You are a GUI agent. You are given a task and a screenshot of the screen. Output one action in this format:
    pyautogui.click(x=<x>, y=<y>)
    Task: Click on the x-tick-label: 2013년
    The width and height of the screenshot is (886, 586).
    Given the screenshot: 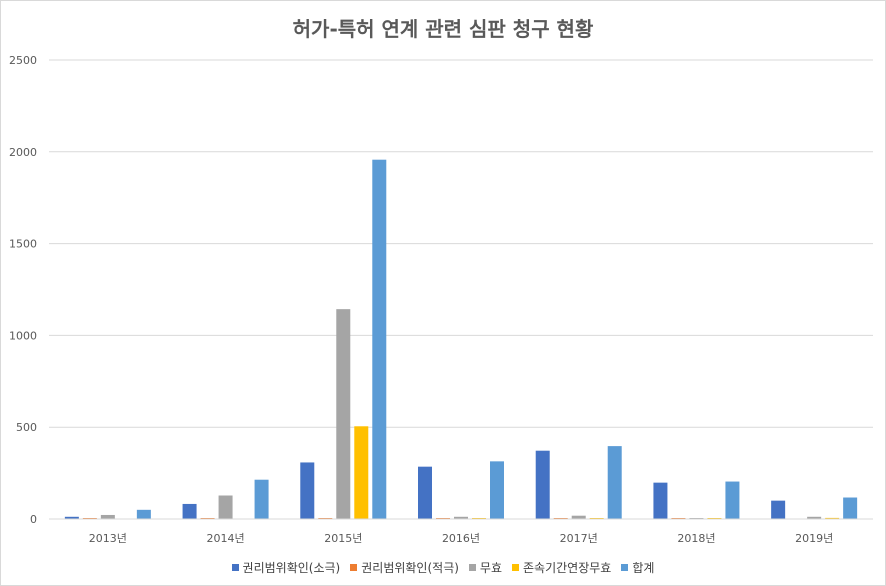 What is the action you would take?
    pyautogui.click(x=108, y=538)
    